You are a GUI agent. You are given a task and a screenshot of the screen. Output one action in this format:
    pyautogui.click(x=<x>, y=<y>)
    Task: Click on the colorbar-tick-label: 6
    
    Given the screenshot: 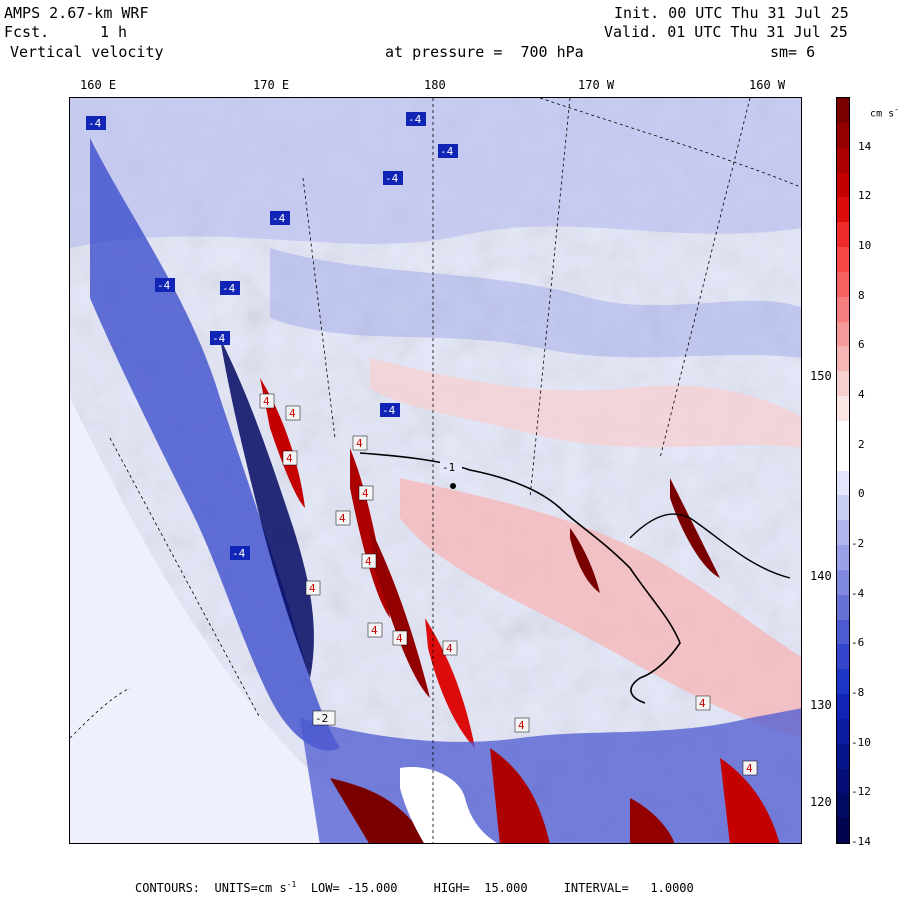 What is the action you would take?
    pyautogui.click(x=861, y=345)
    